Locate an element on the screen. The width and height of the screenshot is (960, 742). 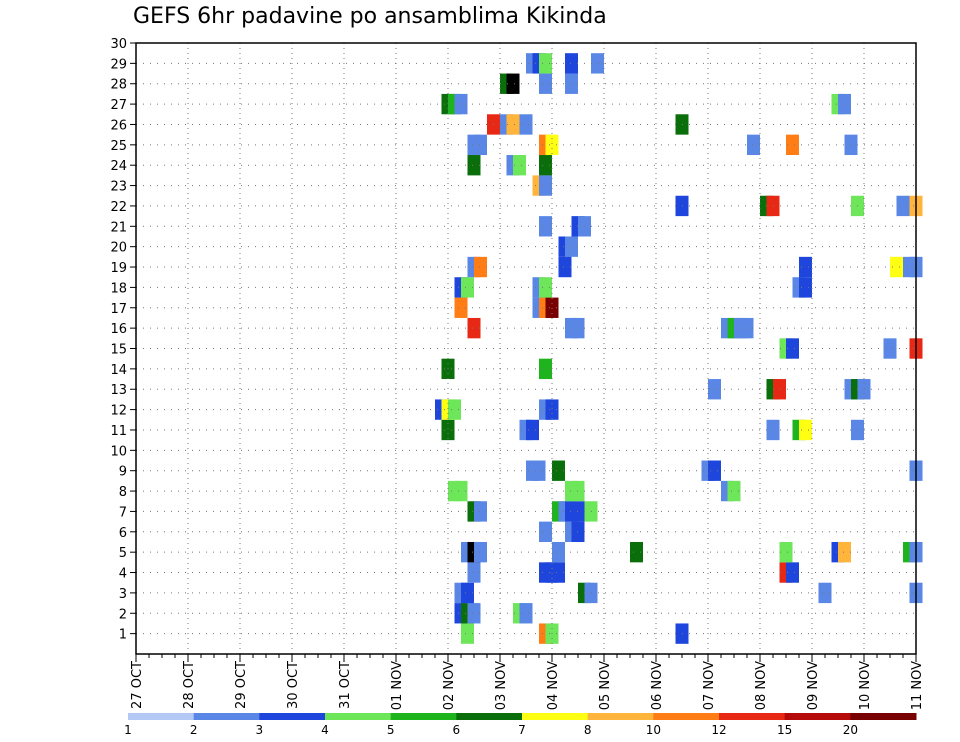
y-tick-label: 10 is located at coordinates (118, 451).